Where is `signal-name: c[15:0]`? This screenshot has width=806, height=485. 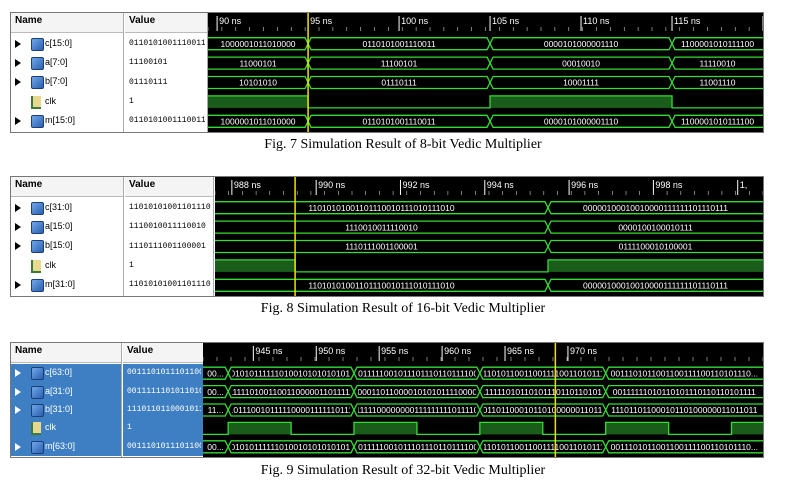 signal-name: c[15:0] is located at coordinates (59, 42).